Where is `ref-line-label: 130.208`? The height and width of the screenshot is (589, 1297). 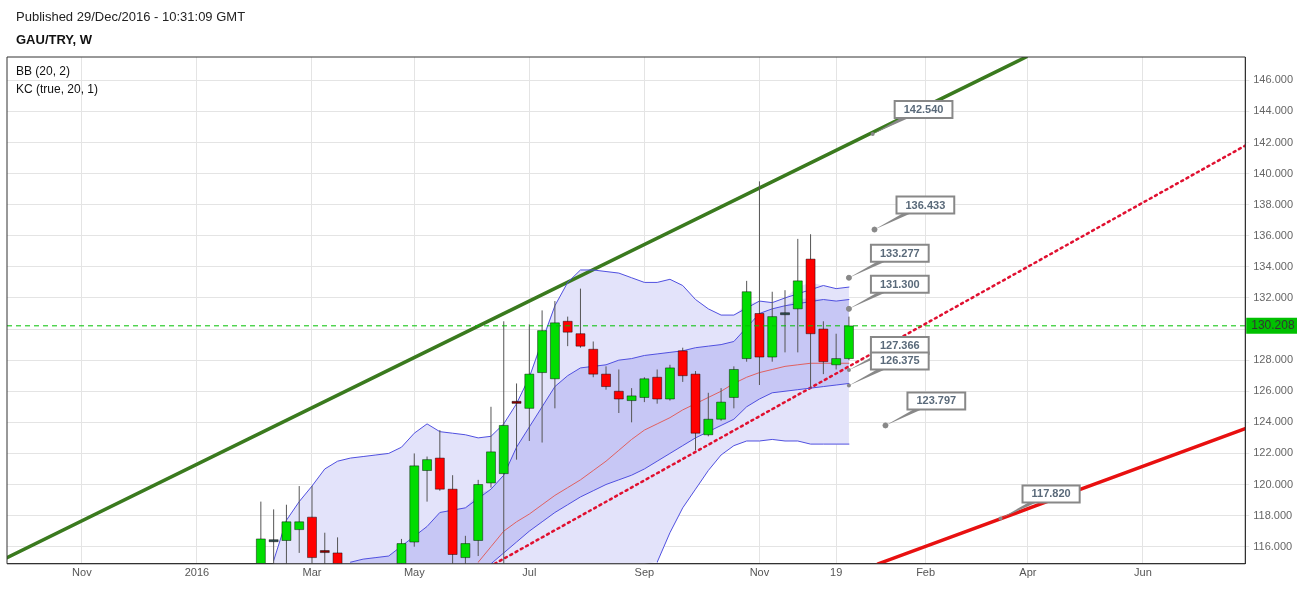 ref-line-label: 130.208 is located at coordinates (1273, 325).